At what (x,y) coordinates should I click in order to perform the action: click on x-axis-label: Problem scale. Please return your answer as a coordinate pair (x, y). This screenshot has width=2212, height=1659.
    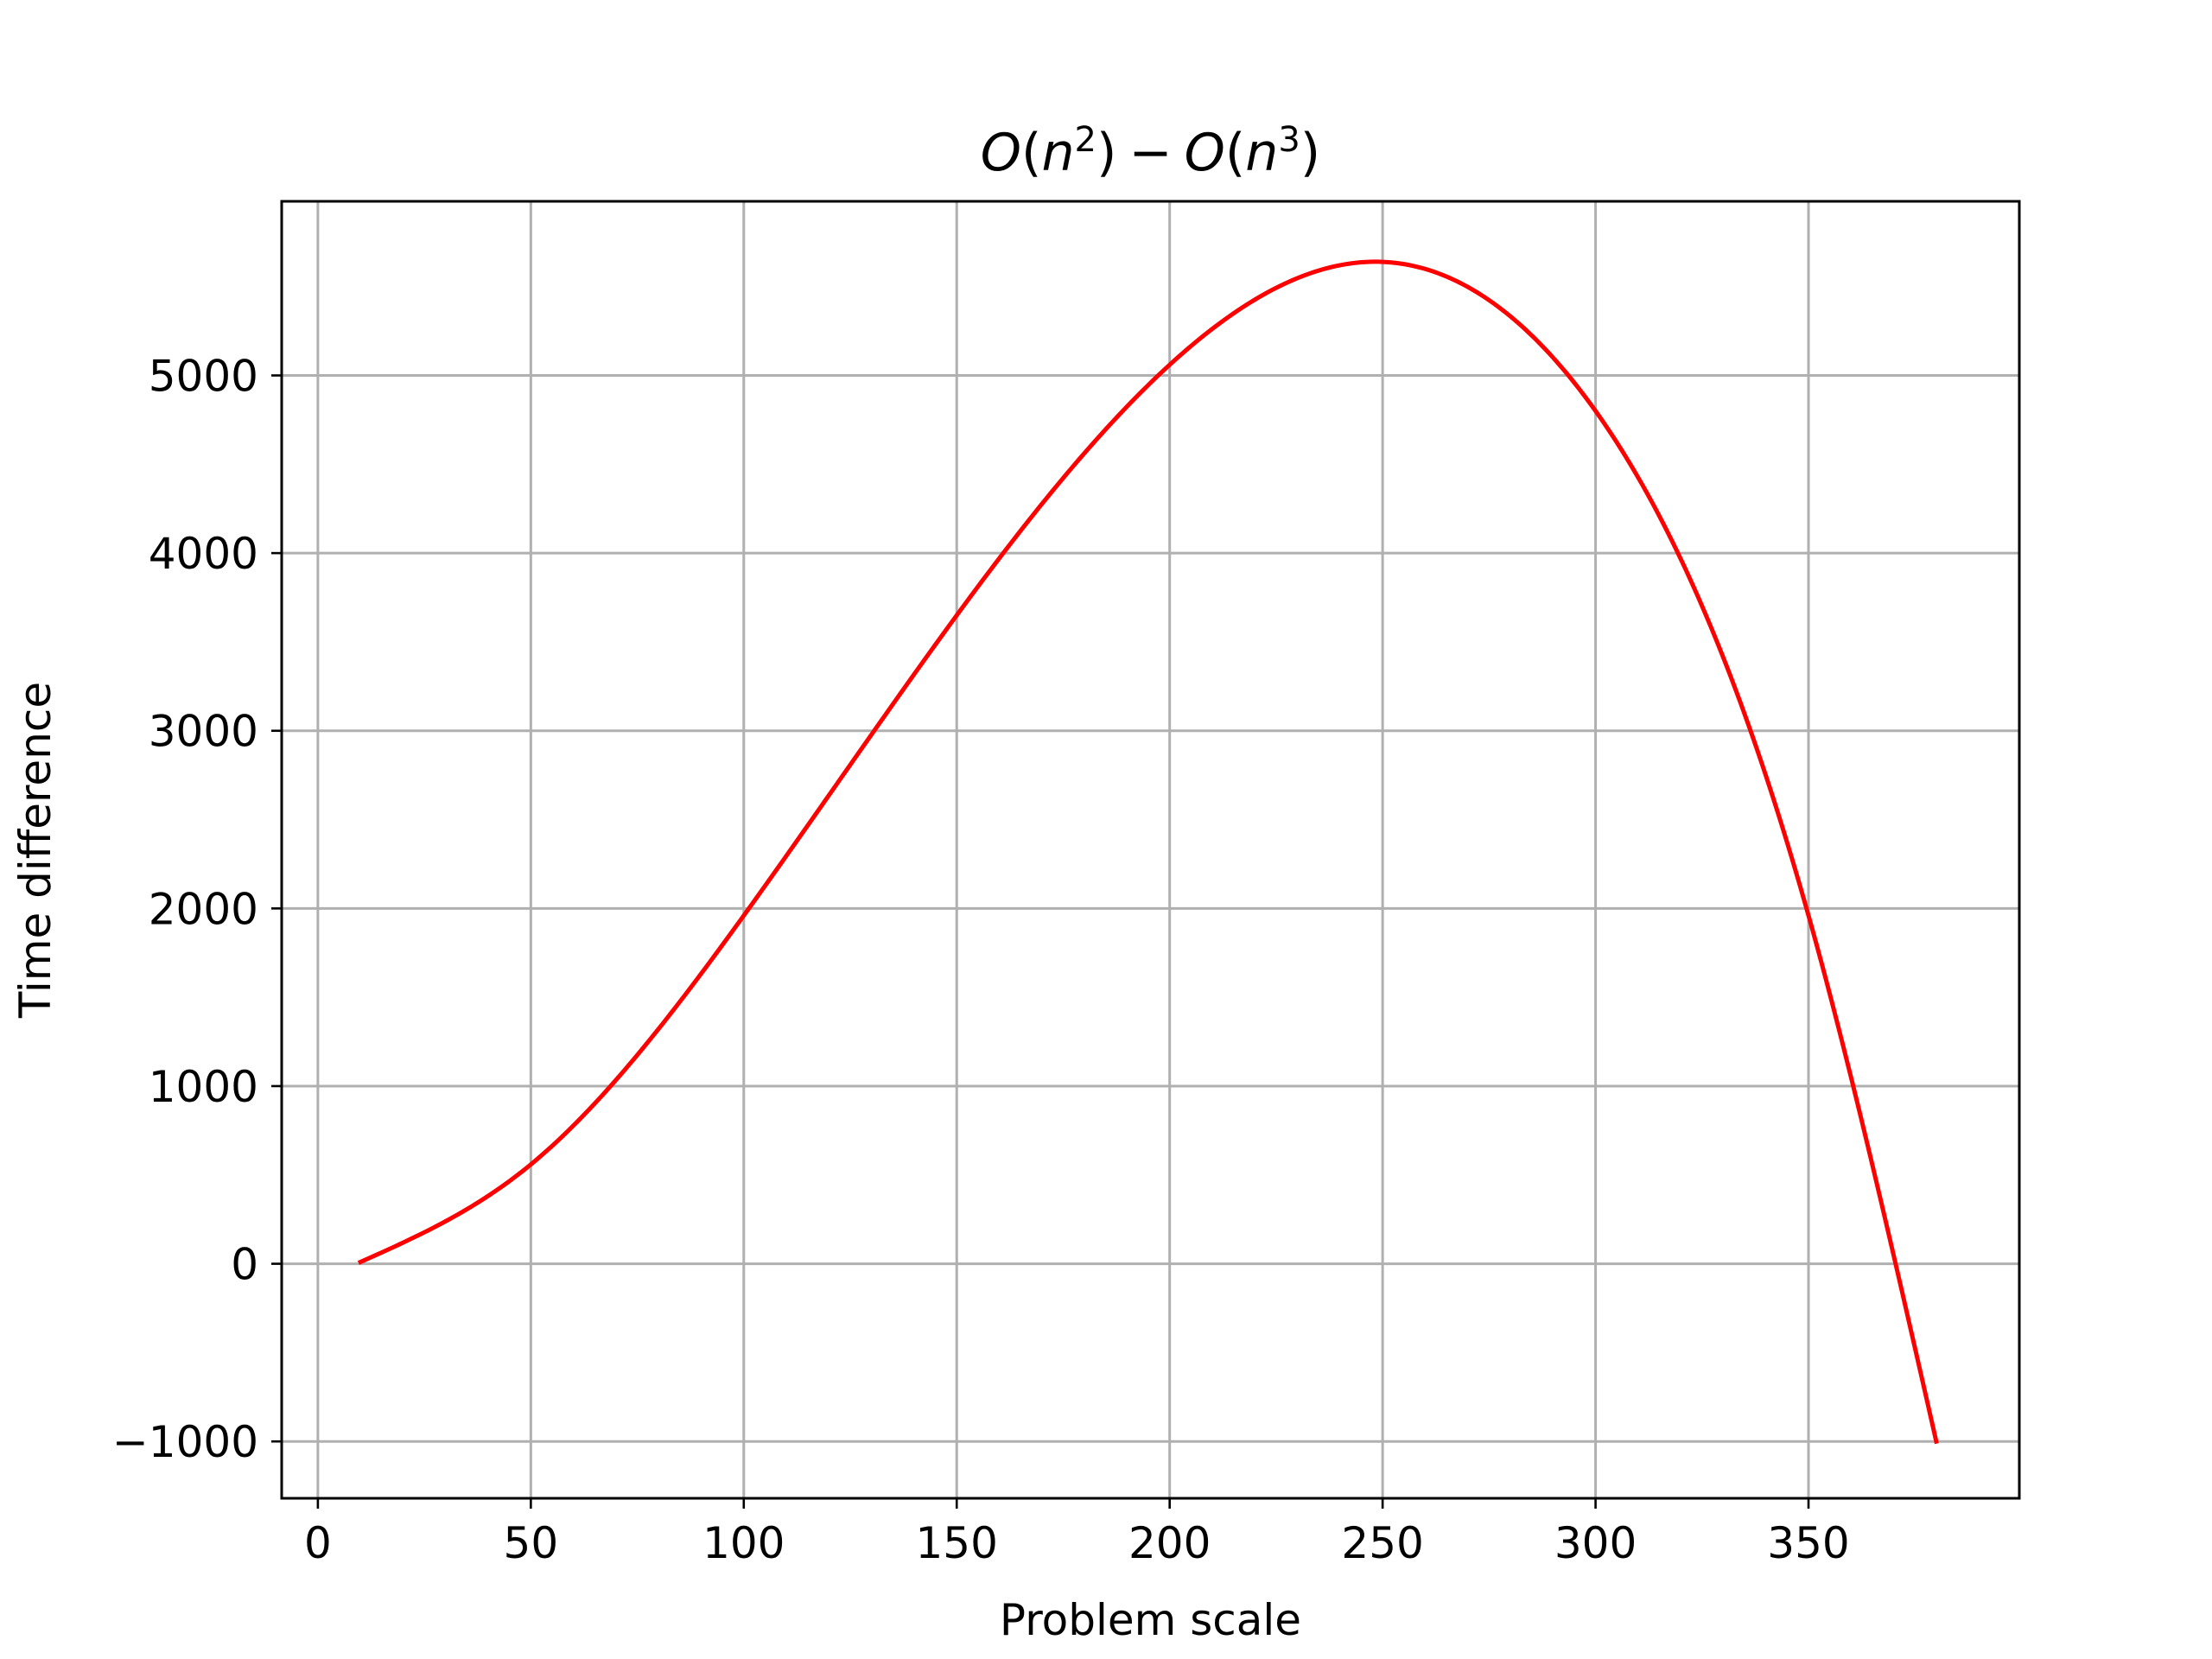
    Looking at the image, I should click on (1150, 1620).